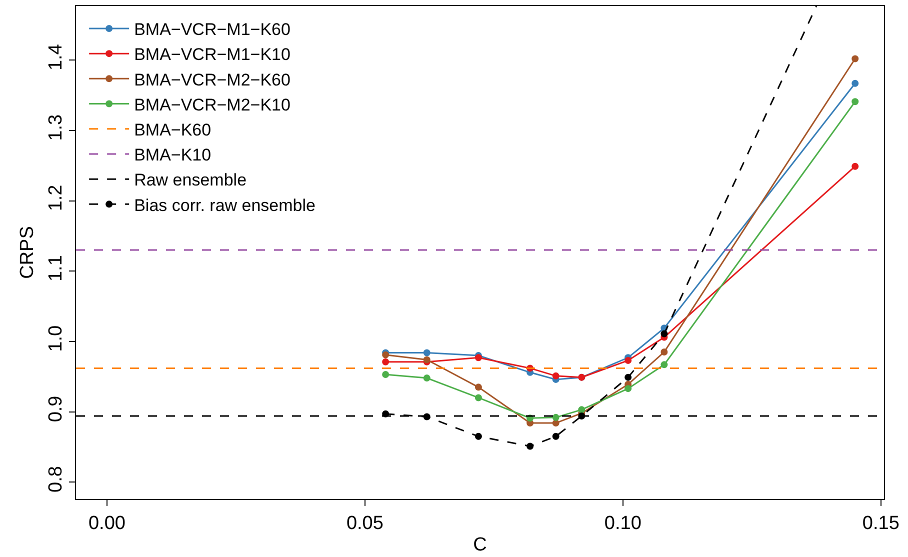 The image size is (908, 557). Describe the element at coordinates (212, 30) in the screenshot. I see `legend-label: BMA−VCR−M1−K60` at that location.